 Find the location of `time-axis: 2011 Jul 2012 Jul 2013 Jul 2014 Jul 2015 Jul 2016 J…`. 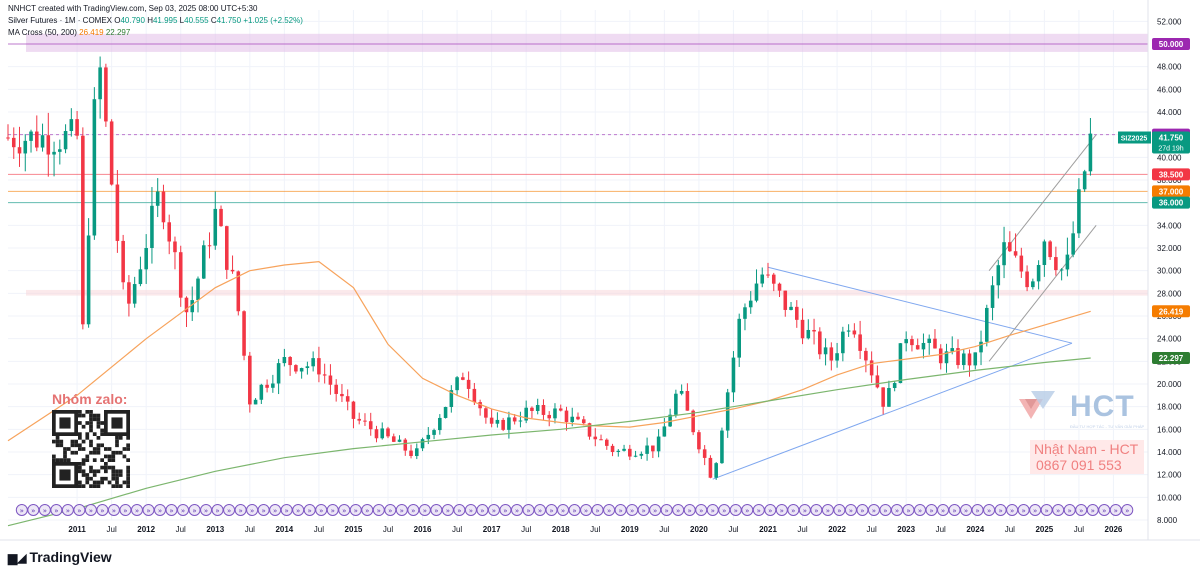

time-axis: 2011 Jul 2012 Jul 2013 Jul 2014 Jul 2015 Jul 2016 J… is located at coordinates (600, 533).